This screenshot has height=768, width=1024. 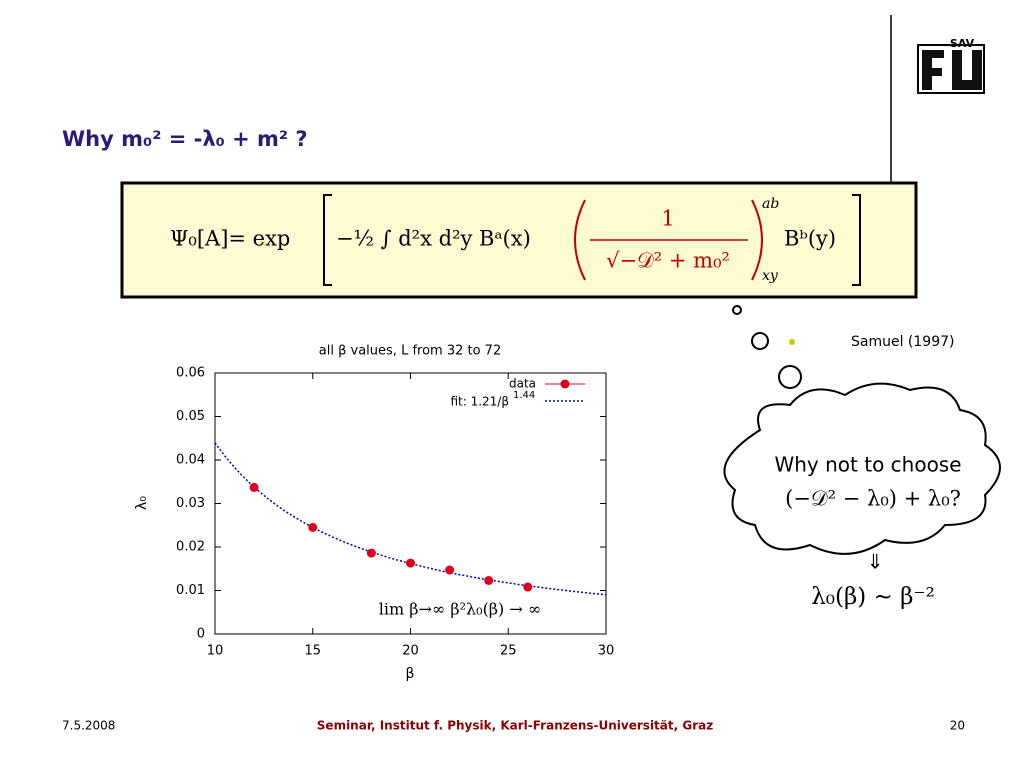 I want to click on bullet, so click(x=792, y=342).